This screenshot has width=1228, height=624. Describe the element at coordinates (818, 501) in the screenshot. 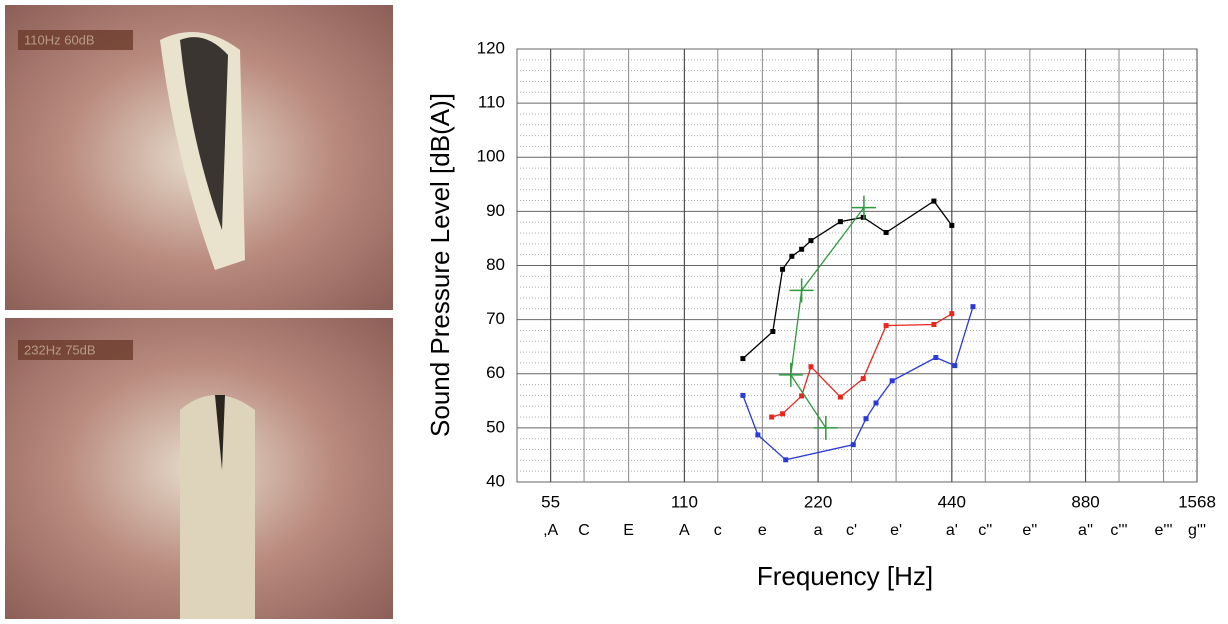

I see `x-tick-label: 220` at that location.